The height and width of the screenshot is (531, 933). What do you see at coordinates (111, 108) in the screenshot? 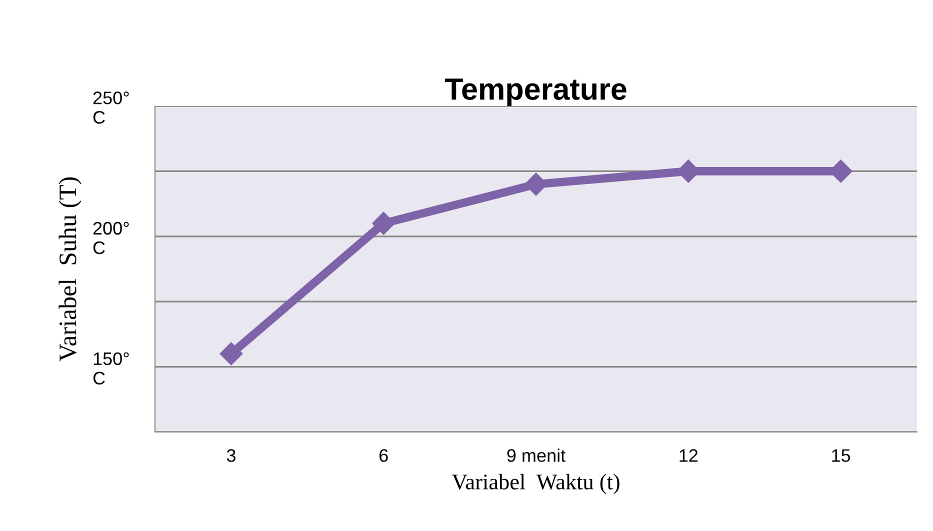
I see `y-tick-label: 250° C` at bounding box center [111, 108].